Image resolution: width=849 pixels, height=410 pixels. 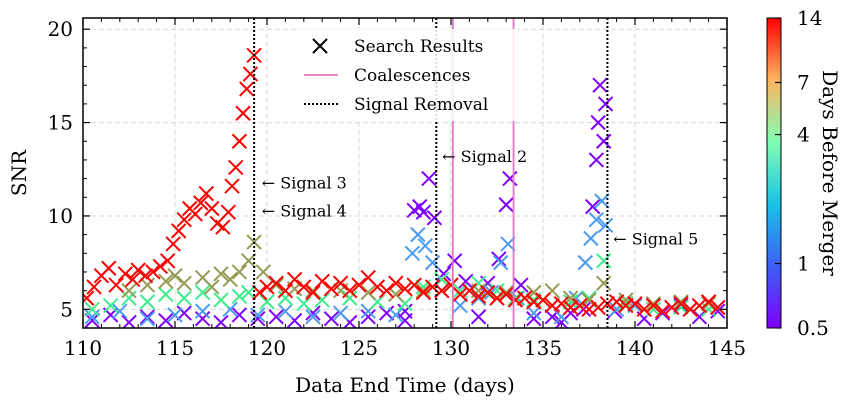 I want to click on colorbar-tick-label: 14, so click(x=809, y=18).